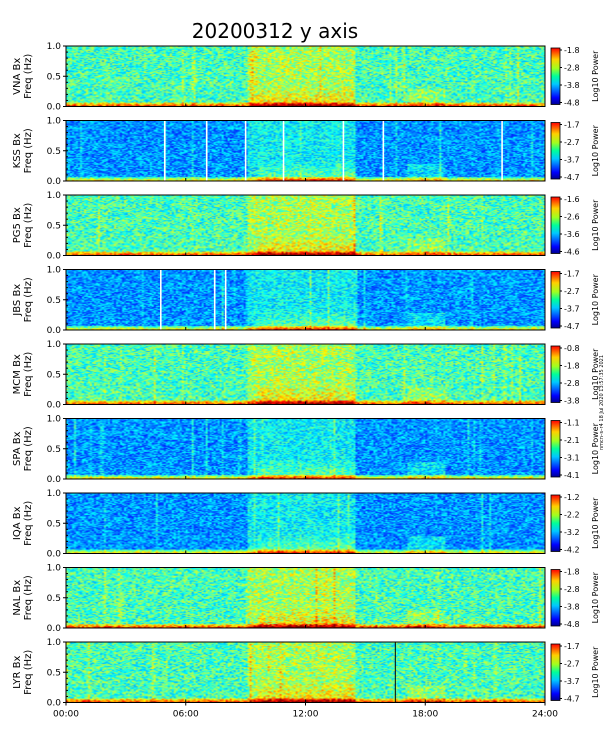 The width and height of the screenshot is (612, 756). Describe the element at coordinates (17, 150) in the screenshot. I see `y-axis-label: KSS Bx` at that location.